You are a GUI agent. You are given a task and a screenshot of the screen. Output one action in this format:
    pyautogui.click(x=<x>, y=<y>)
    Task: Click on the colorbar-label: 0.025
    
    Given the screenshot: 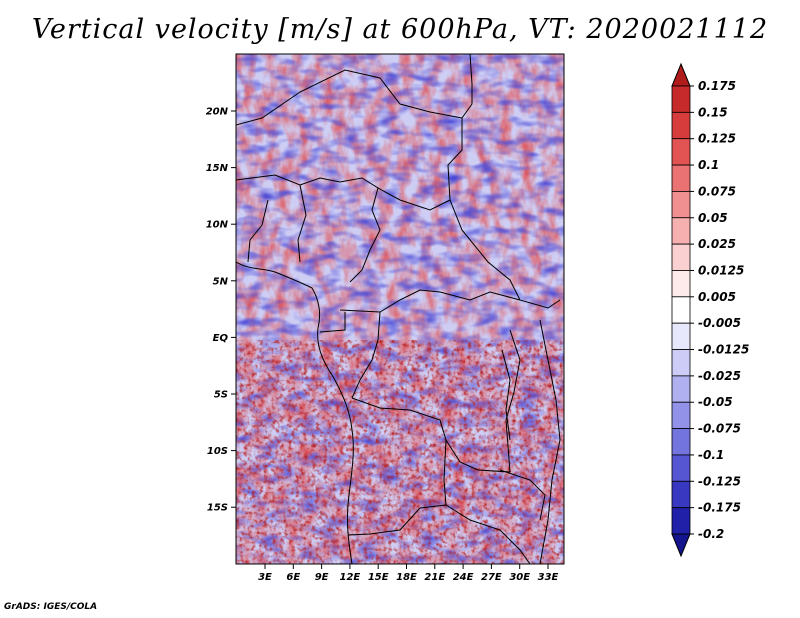 What is the action you would take?
    pyautogui.click(x=717, y=244)
    